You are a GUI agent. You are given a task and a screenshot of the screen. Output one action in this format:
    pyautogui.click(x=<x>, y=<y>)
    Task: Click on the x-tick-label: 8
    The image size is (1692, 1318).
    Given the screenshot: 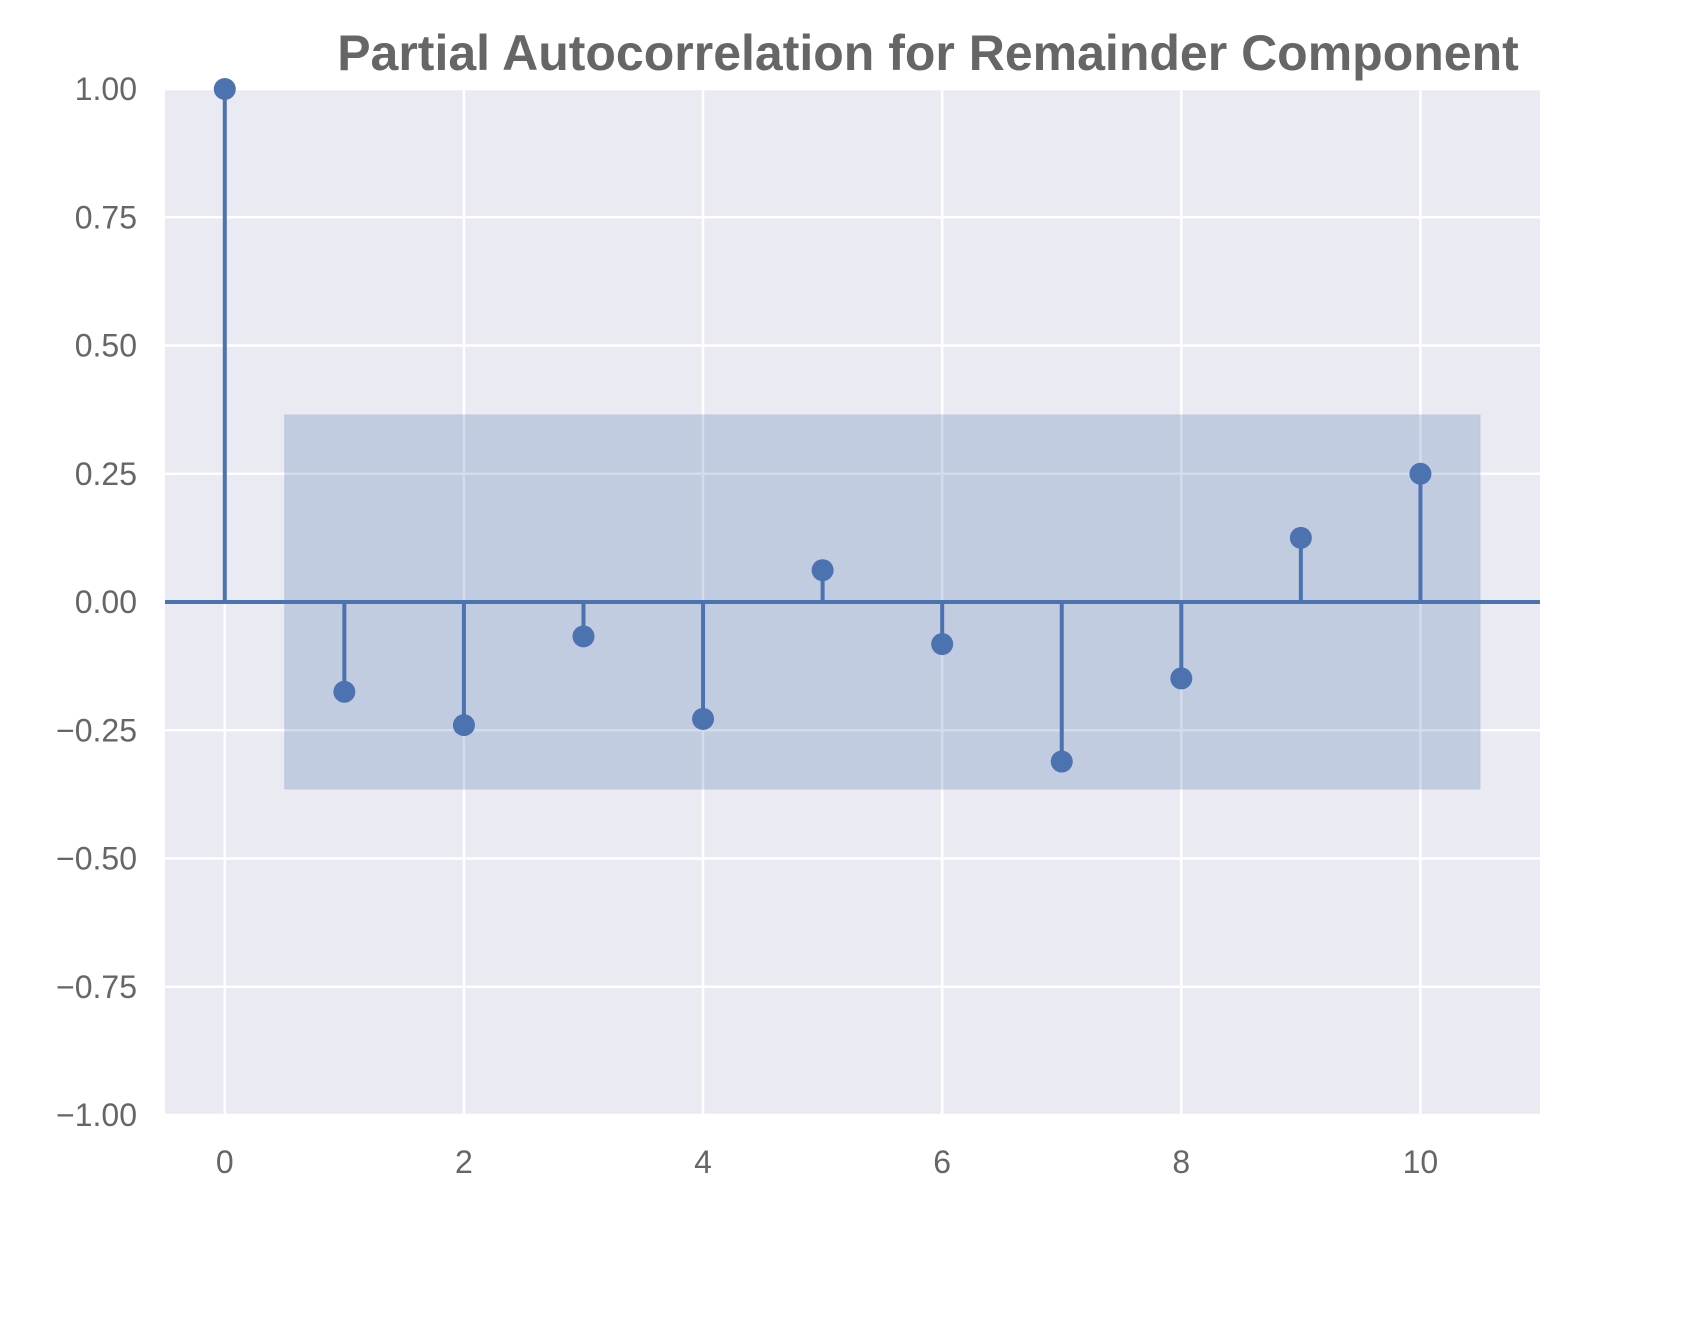 What is the action you would take?
    pyautogui.click(x=1181, y=1162)
    